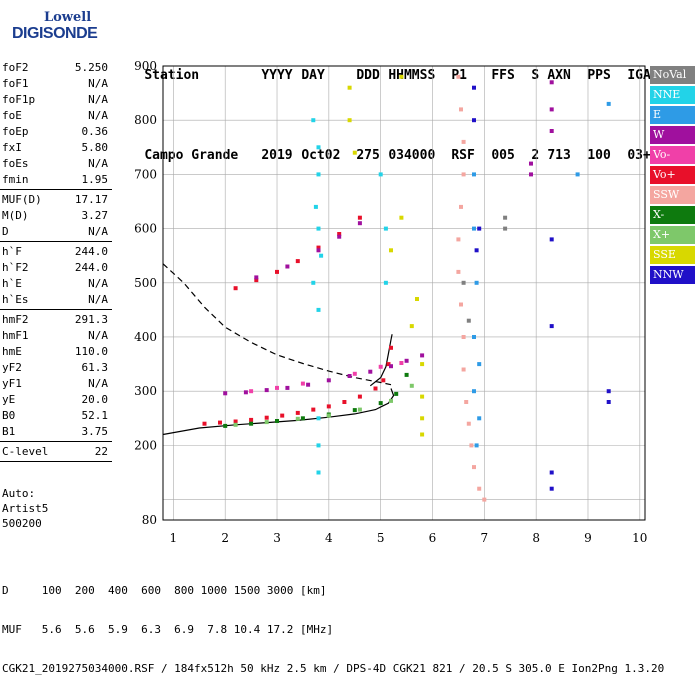  Describe the element at coordinates (672, 215) in the screenshot. I see `legend-item: X-` at that location.